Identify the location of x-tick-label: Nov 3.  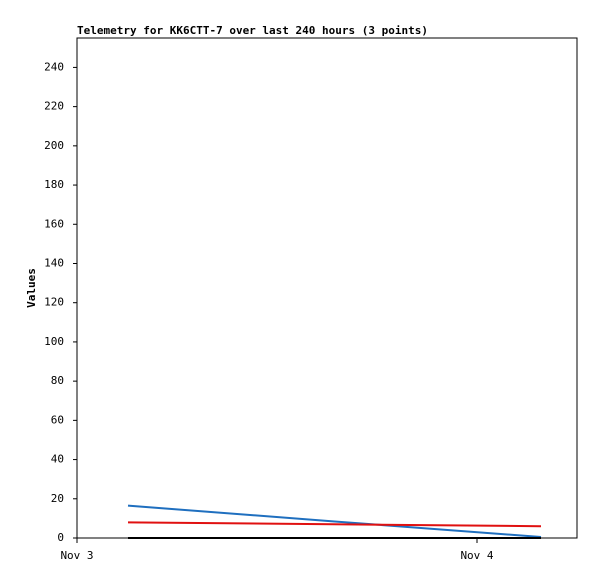
(76, 555).